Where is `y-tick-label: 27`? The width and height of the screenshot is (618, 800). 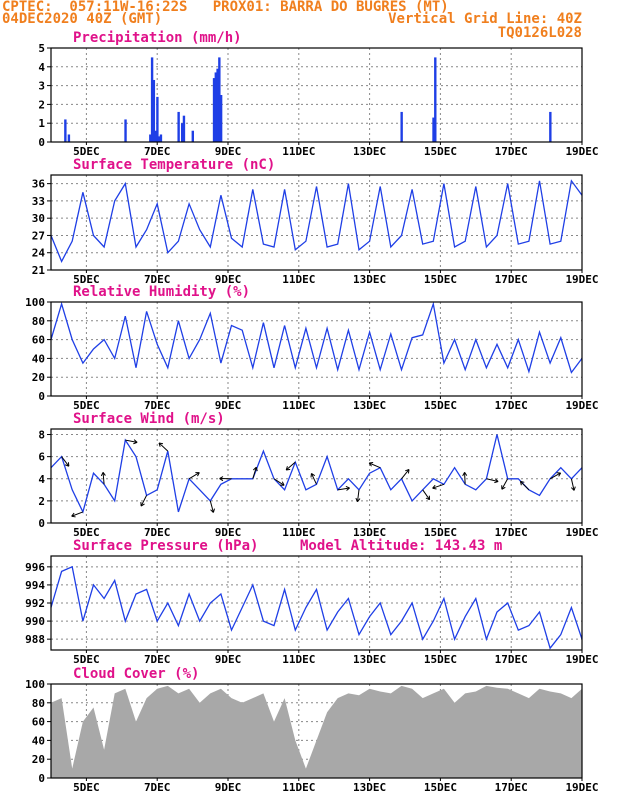 y-tick-label: 27 is located at coordinates (38, 235).